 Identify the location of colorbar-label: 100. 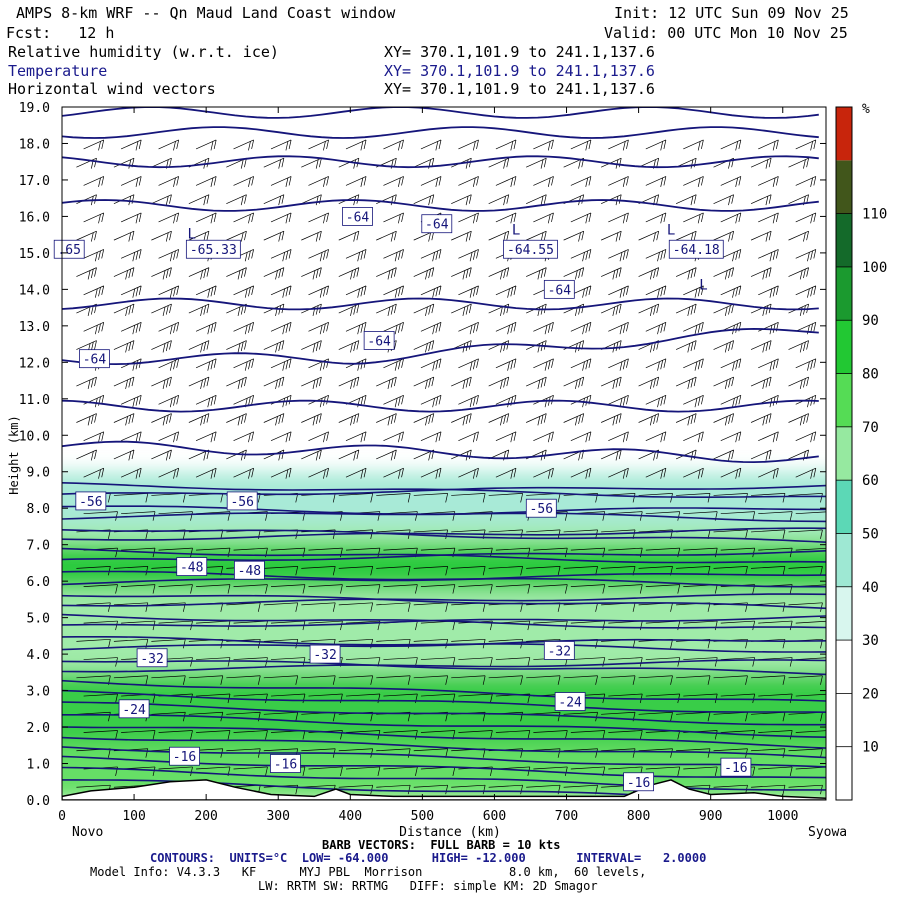
(874, 268).